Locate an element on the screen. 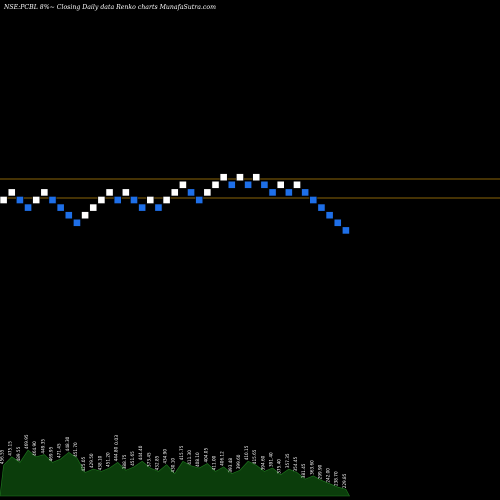  volume-price-label: 475.15 is located at coordinates (10, 448).